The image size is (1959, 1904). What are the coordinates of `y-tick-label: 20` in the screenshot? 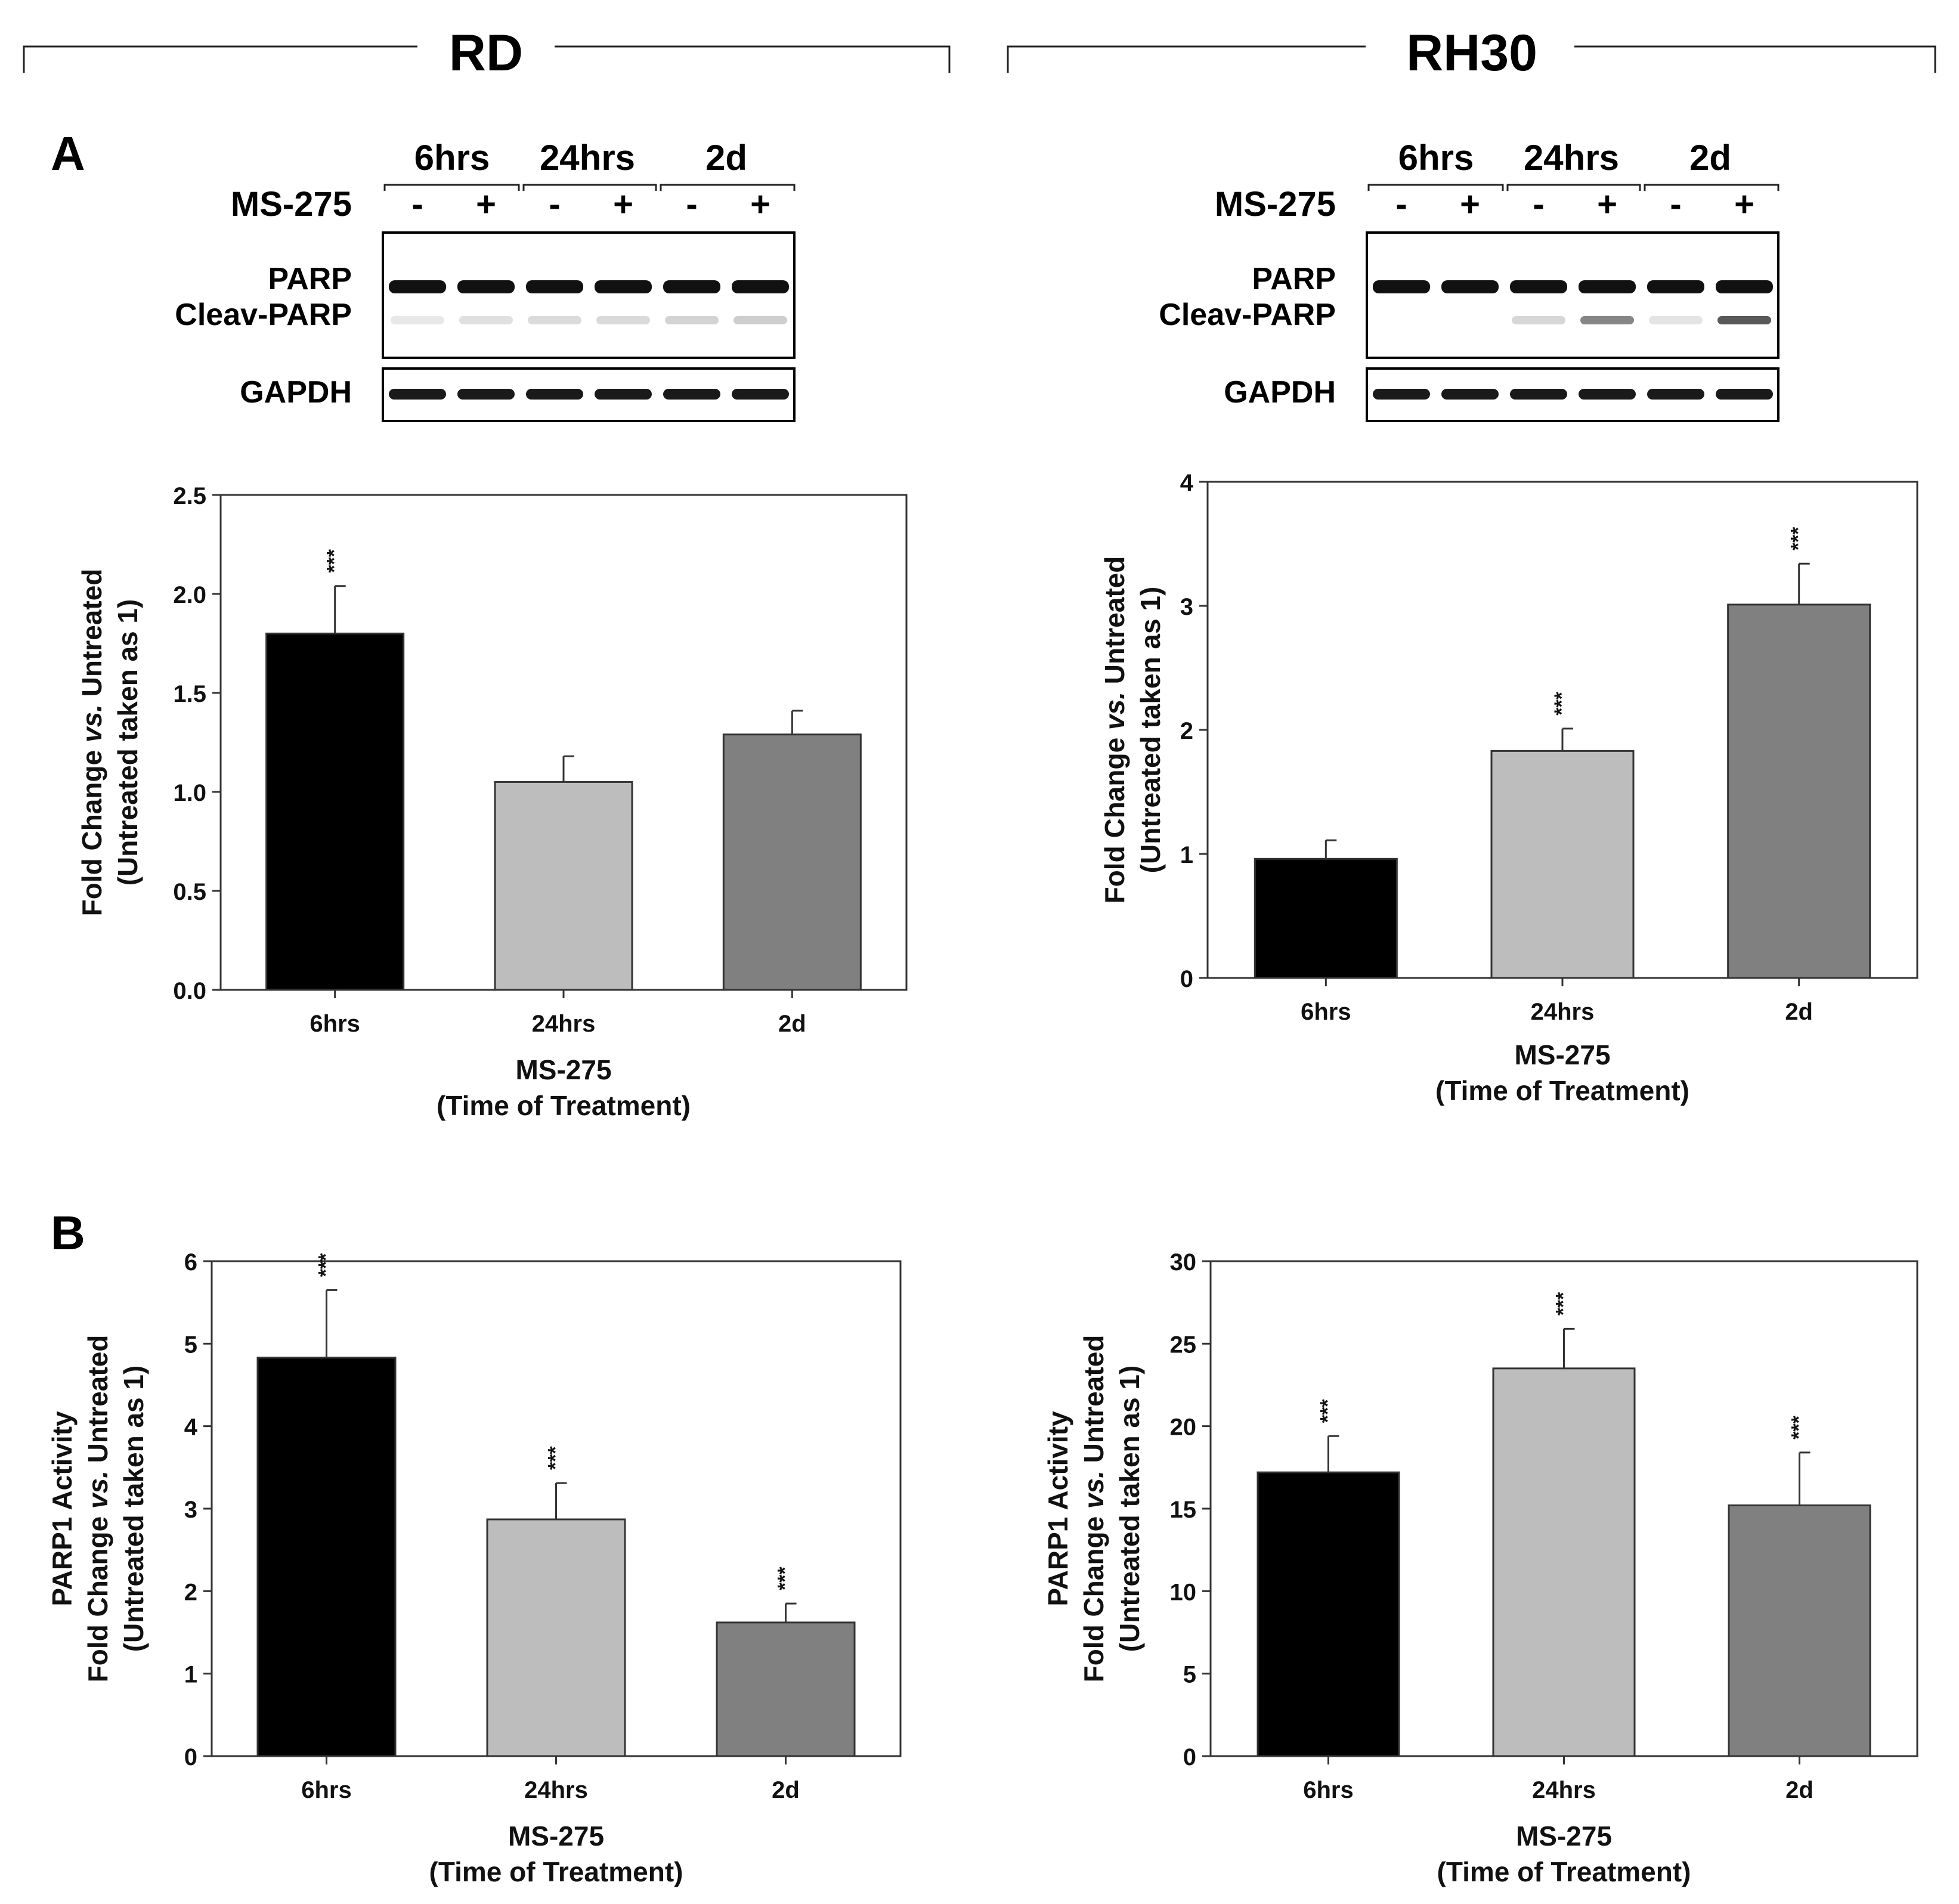 It's located at (1183, 1427).